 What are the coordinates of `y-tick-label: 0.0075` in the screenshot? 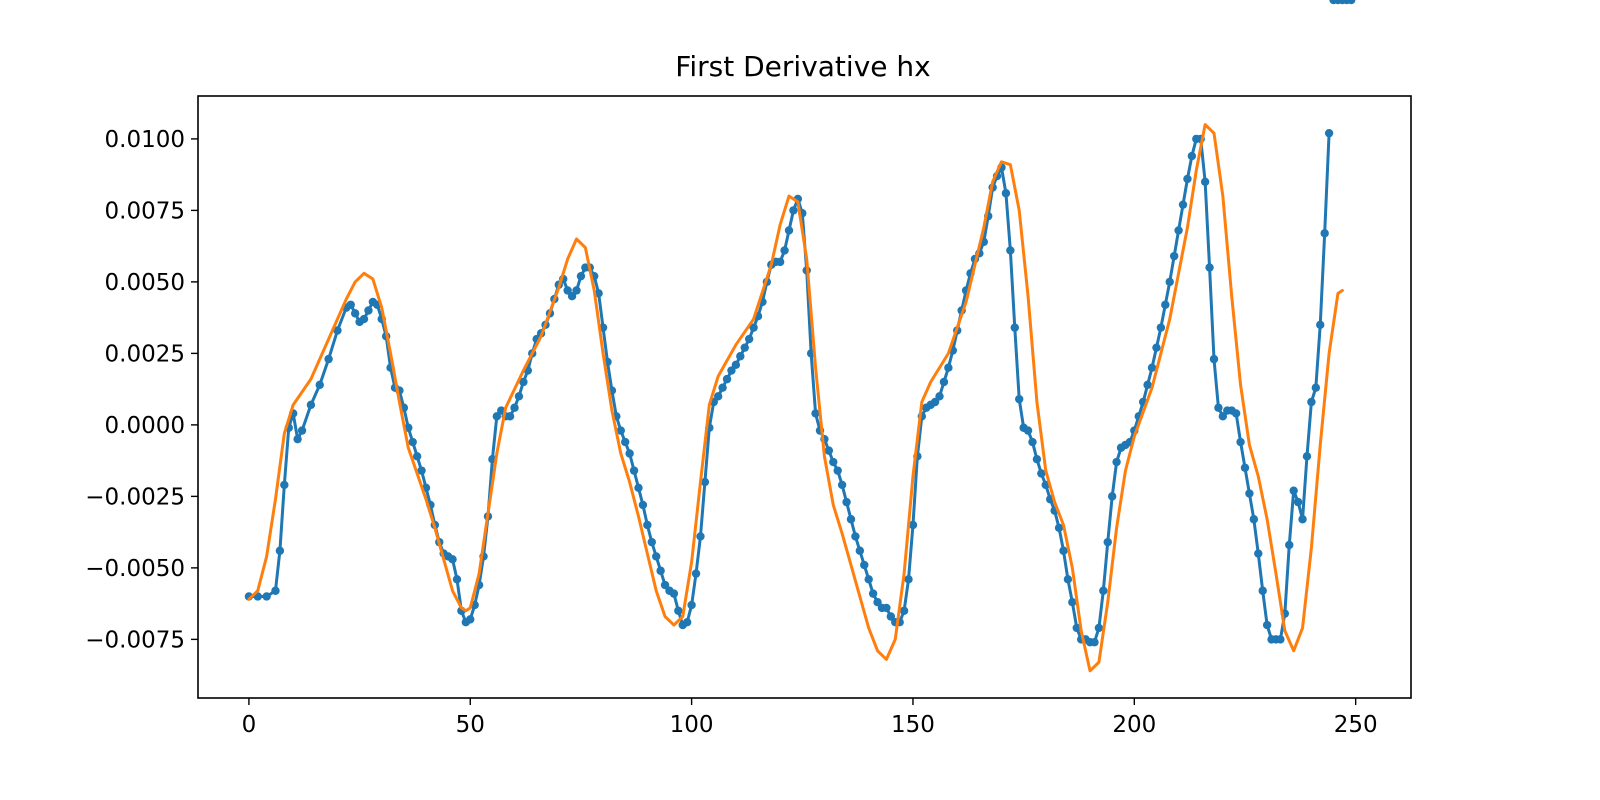 It's located at (145, 211).